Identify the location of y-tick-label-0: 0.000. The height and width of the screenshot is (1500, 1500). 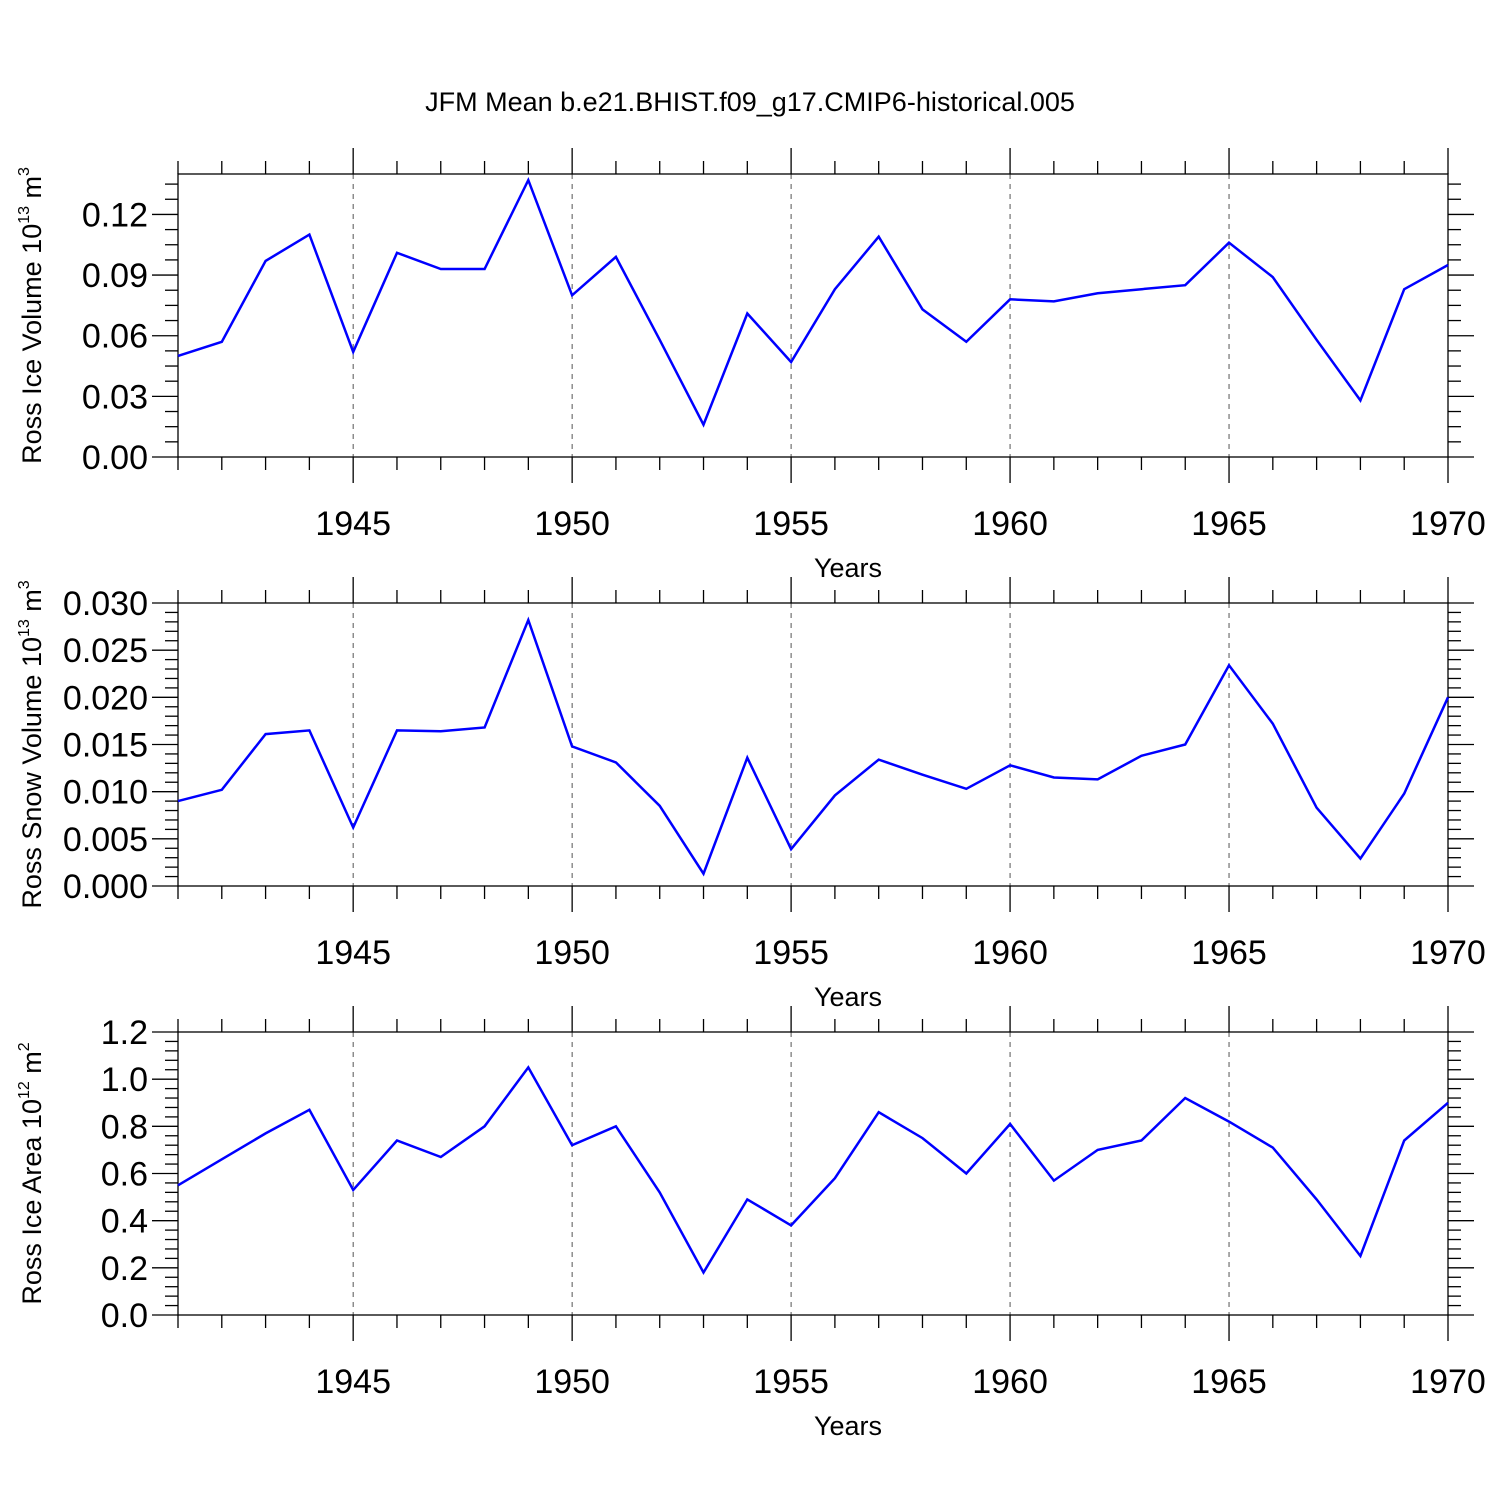
(105, 887).